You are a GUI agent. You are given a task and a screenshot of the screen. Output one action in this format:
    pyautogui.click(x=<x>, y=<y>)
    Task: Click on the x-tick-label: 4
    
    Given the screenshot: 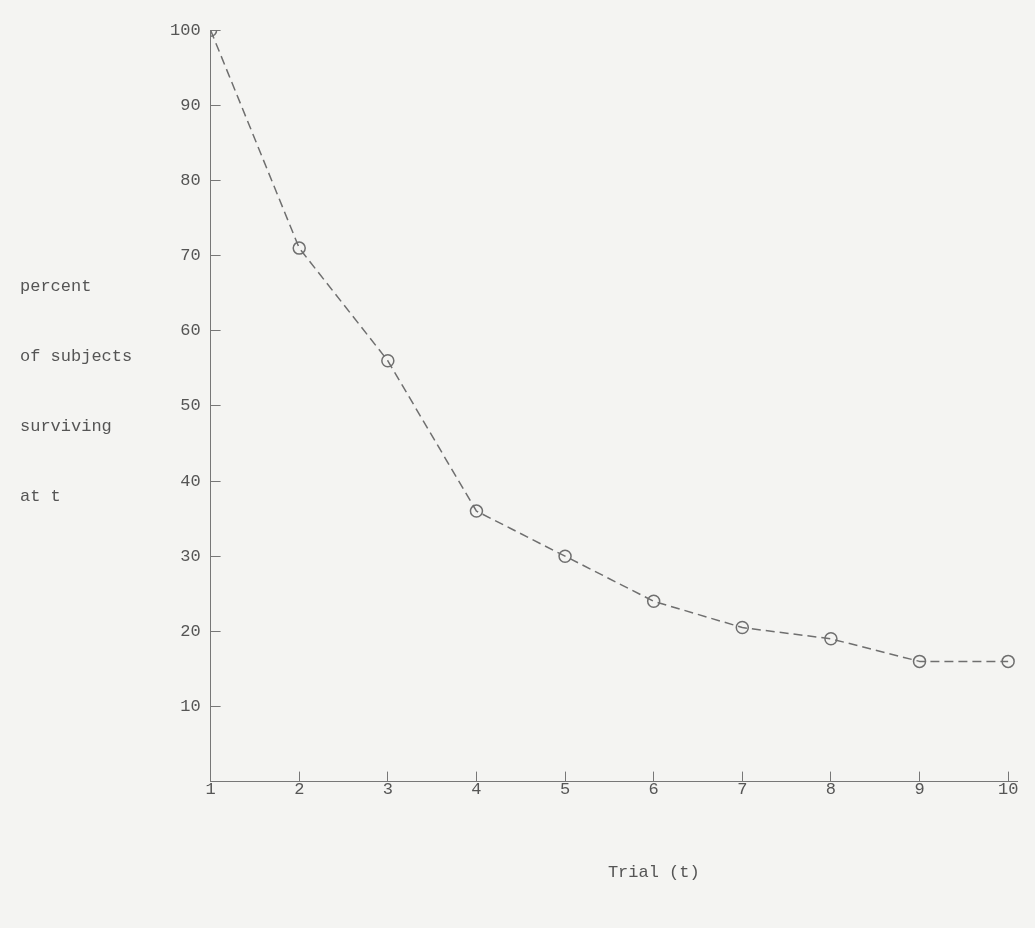 What is the action you would take?
    pyautogui.click(x=476, y=790)
    